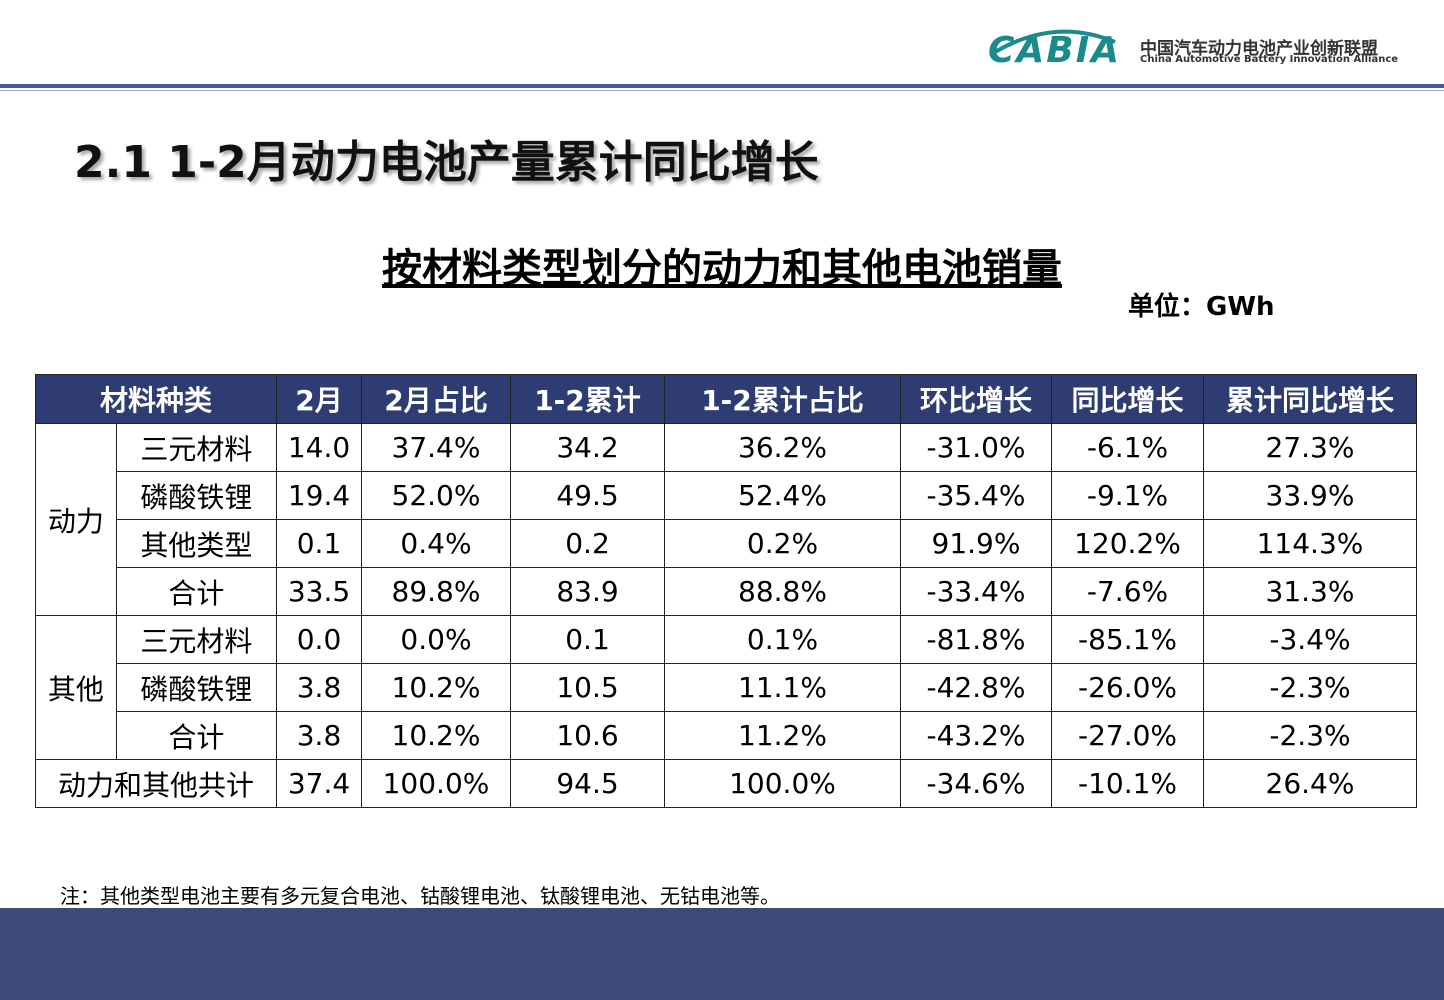  I want to click on table-row: 磷酸铁锂 3.8 10.2% 10.5 11.1% -42.8% -26.0% -2.3%, so click(726, 687).